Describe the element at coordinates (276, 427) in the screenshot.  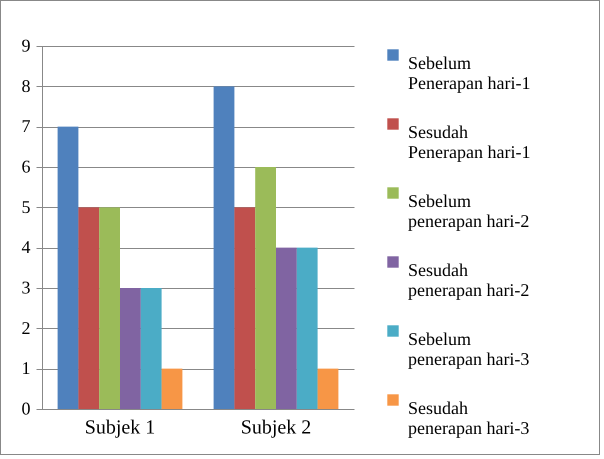
I see `x-tick-label: Subjek 2` at that location.